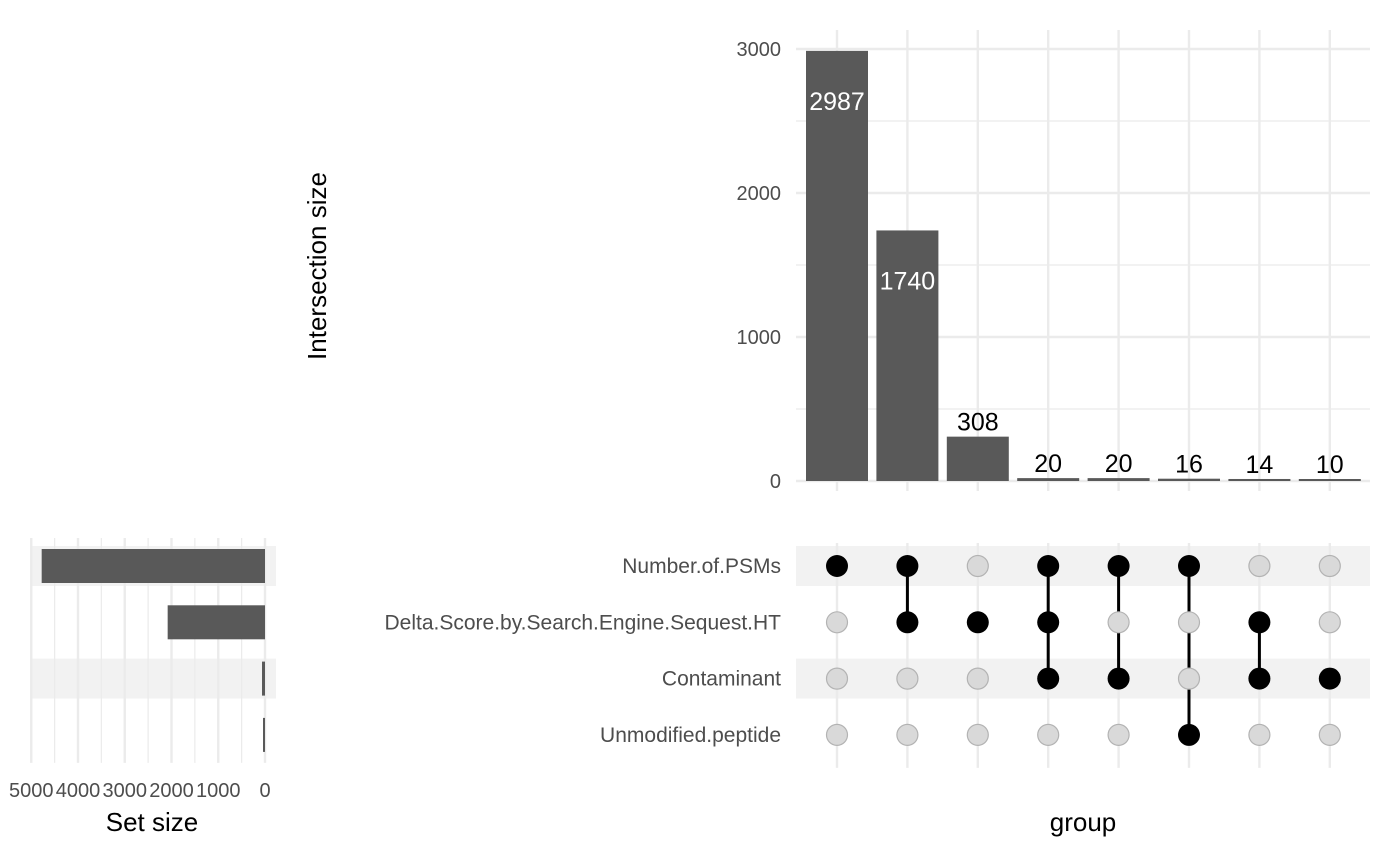  What do you see at coordinates (31, 791) in the screenshot?
I see `set-size-tick-label: 5000` at bounding box center [31, 791].